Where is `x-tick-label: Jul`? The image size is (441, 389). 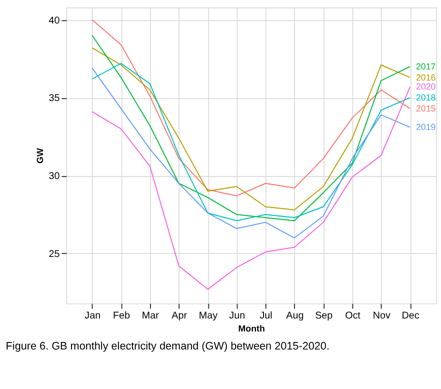
x-tick-label: Jul is located at coordinates (266, 316).